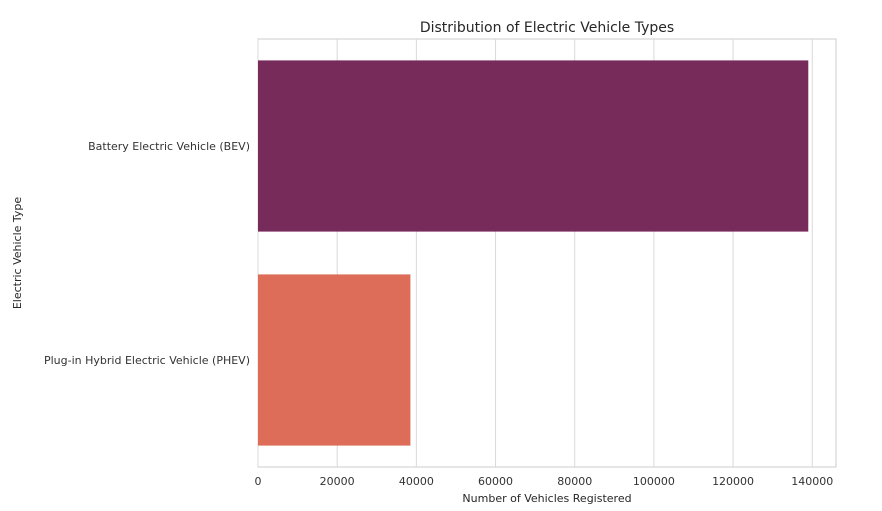 The image size is (882, 511). I want to click on x-tick-label: 140000, so click(812, 481).